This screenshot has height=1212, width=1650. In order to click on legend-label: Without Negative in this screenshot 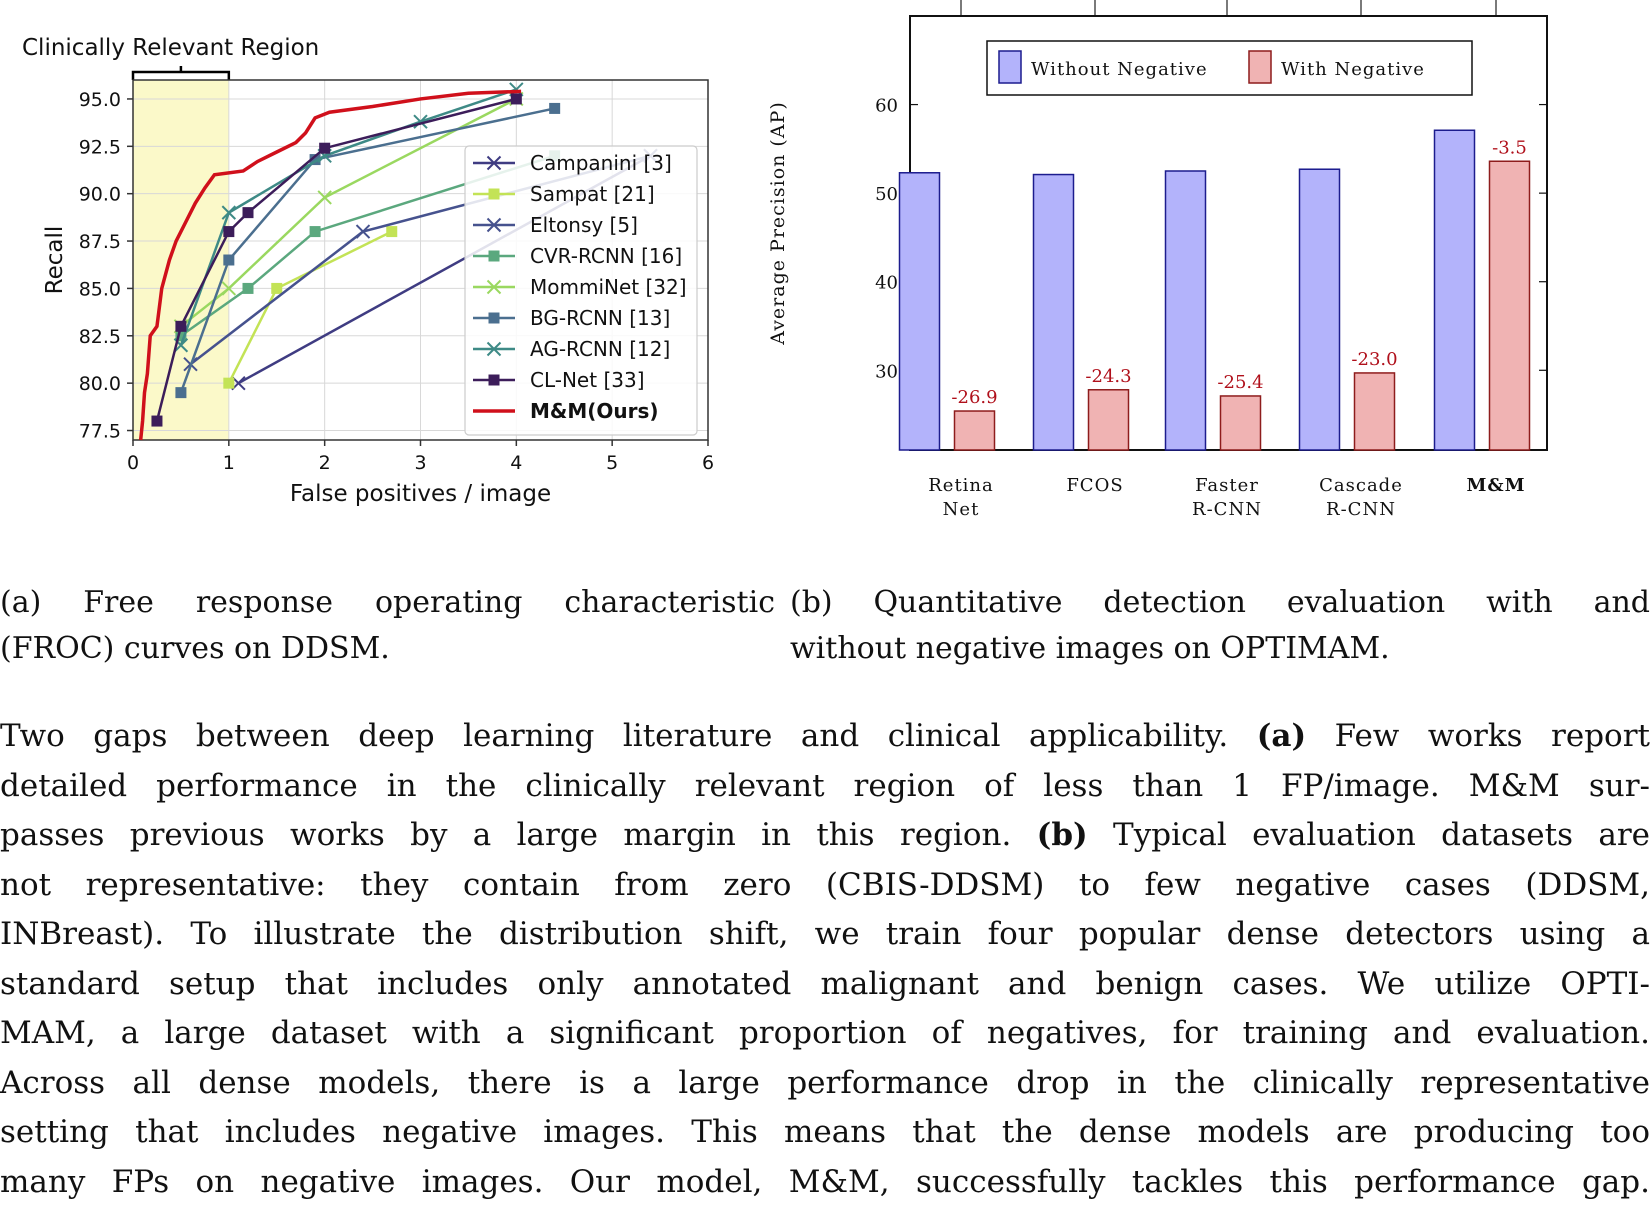, I will do `click(1119, 69)`.